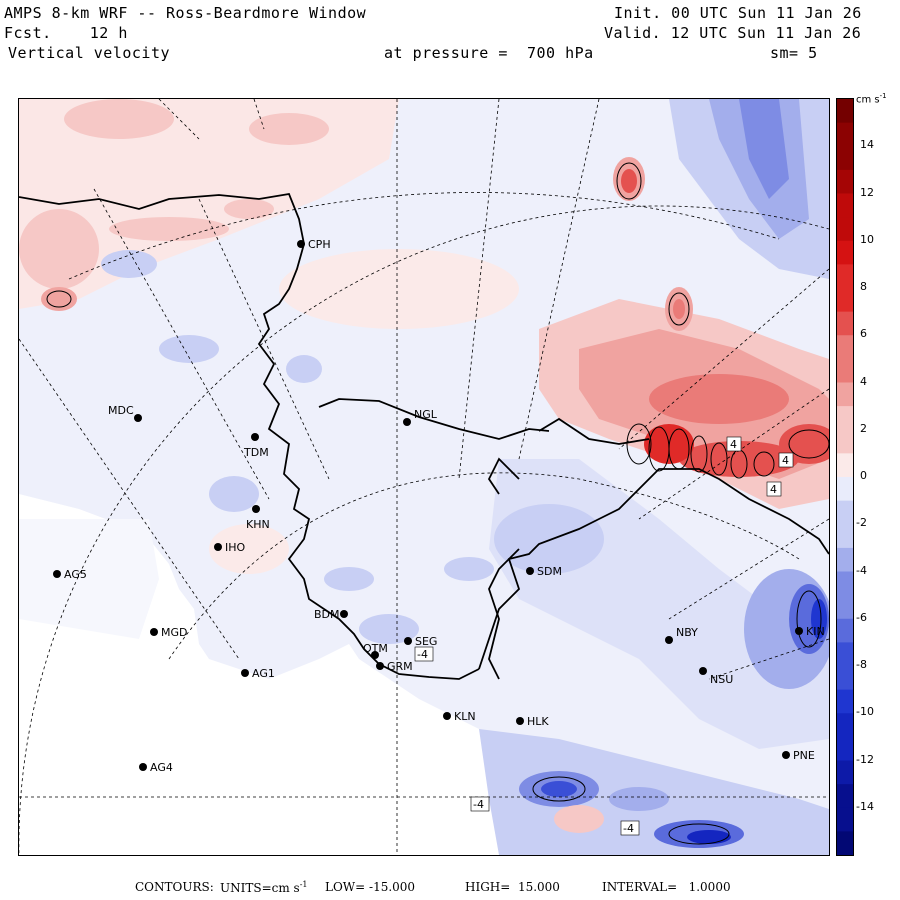 Image resolution: width=900 pixels, height=900 pixels. I want to click on station-ag4: AG4, so click(156, 767).